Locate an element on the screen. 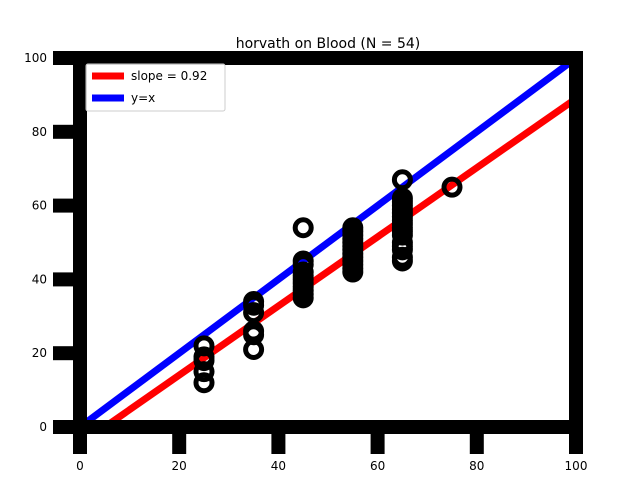 The width and height of the screenshot is (640, 480). x-tick-label: 0 is located at coordinates (80, 466).